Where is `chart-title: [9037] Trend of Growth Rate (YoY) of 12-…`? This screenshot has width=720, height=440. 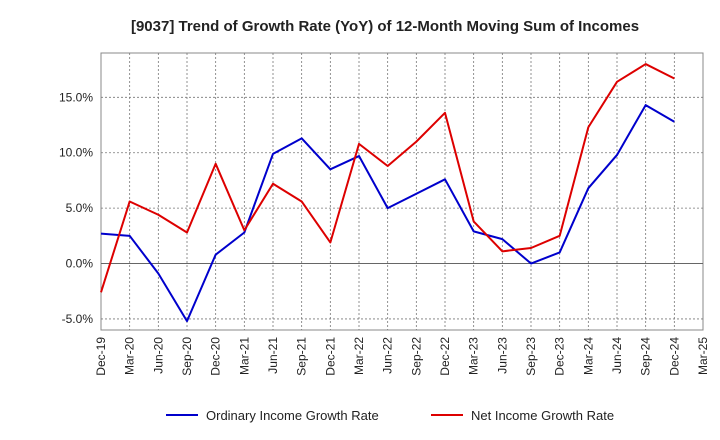
chart-title: [9037] Trend of Growth Rate (YoY) of 12-… is located at coordinates (385, 26).